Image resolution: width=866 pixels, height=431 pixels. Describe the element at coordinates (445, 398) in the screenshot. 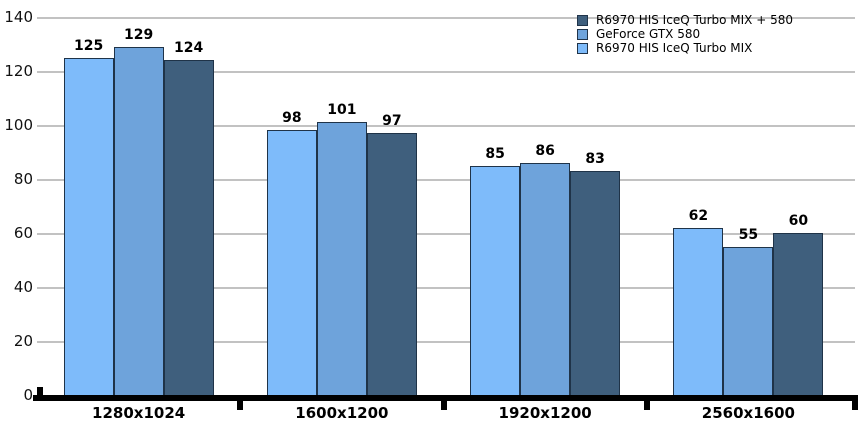

I see `x-axis-line` at that location.